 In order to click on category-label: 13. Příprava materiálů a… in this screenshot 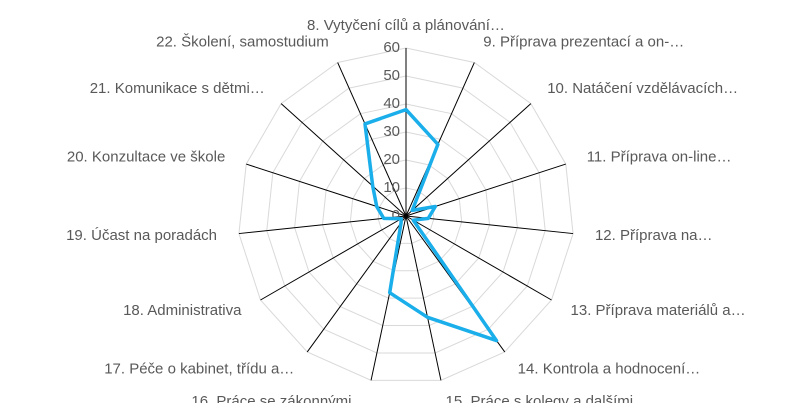, I will do `click(658, 310)`.